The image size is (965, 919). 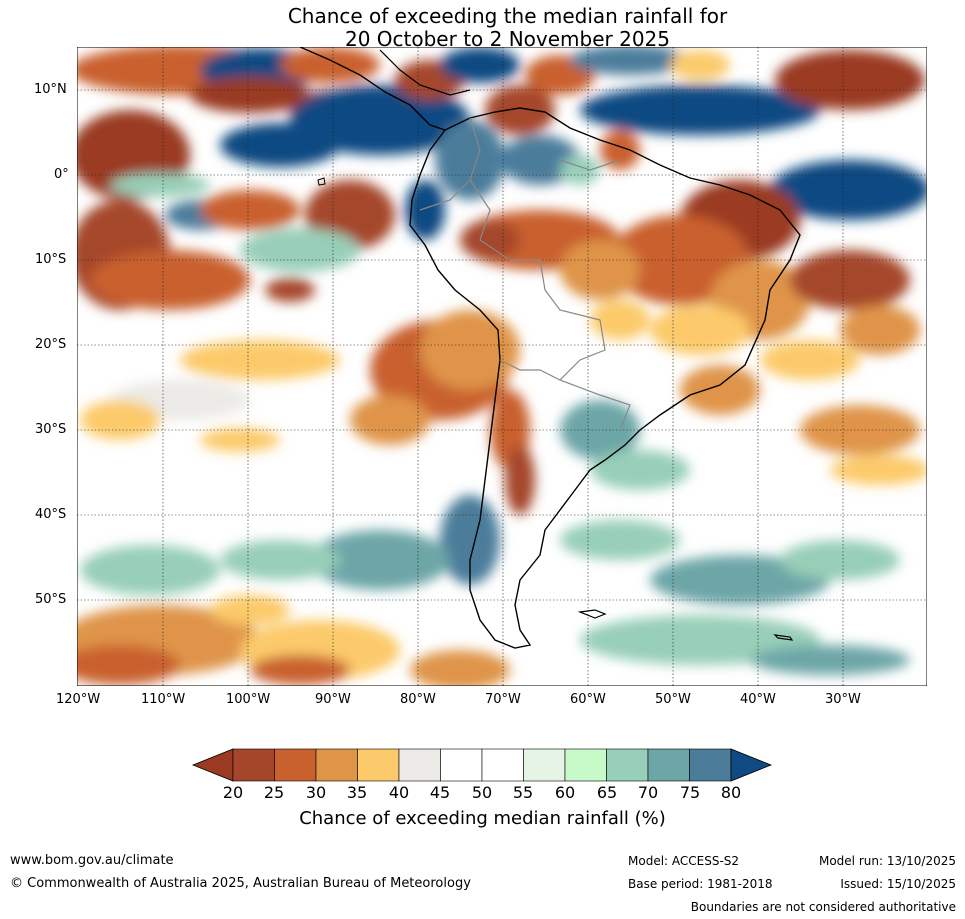 I want to click on lon-label: 100°W, so click(x=248, y=699).